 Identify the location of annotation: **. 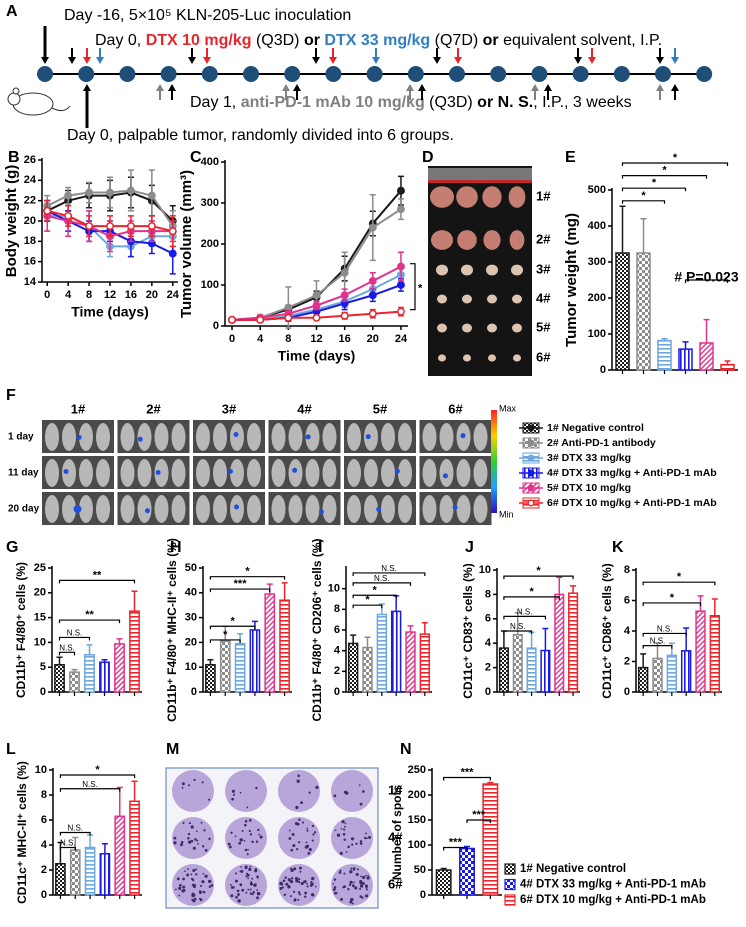
(97, 575).